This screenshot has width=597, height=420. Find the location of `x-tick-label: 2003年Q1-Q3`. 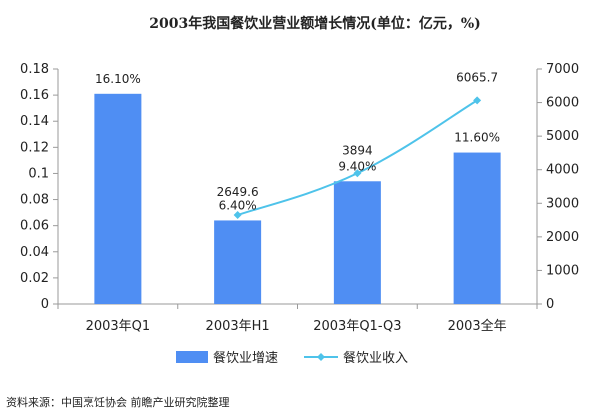

x-tick-label: 2003年Q1-Q3 is located at coordinates (357, 326).